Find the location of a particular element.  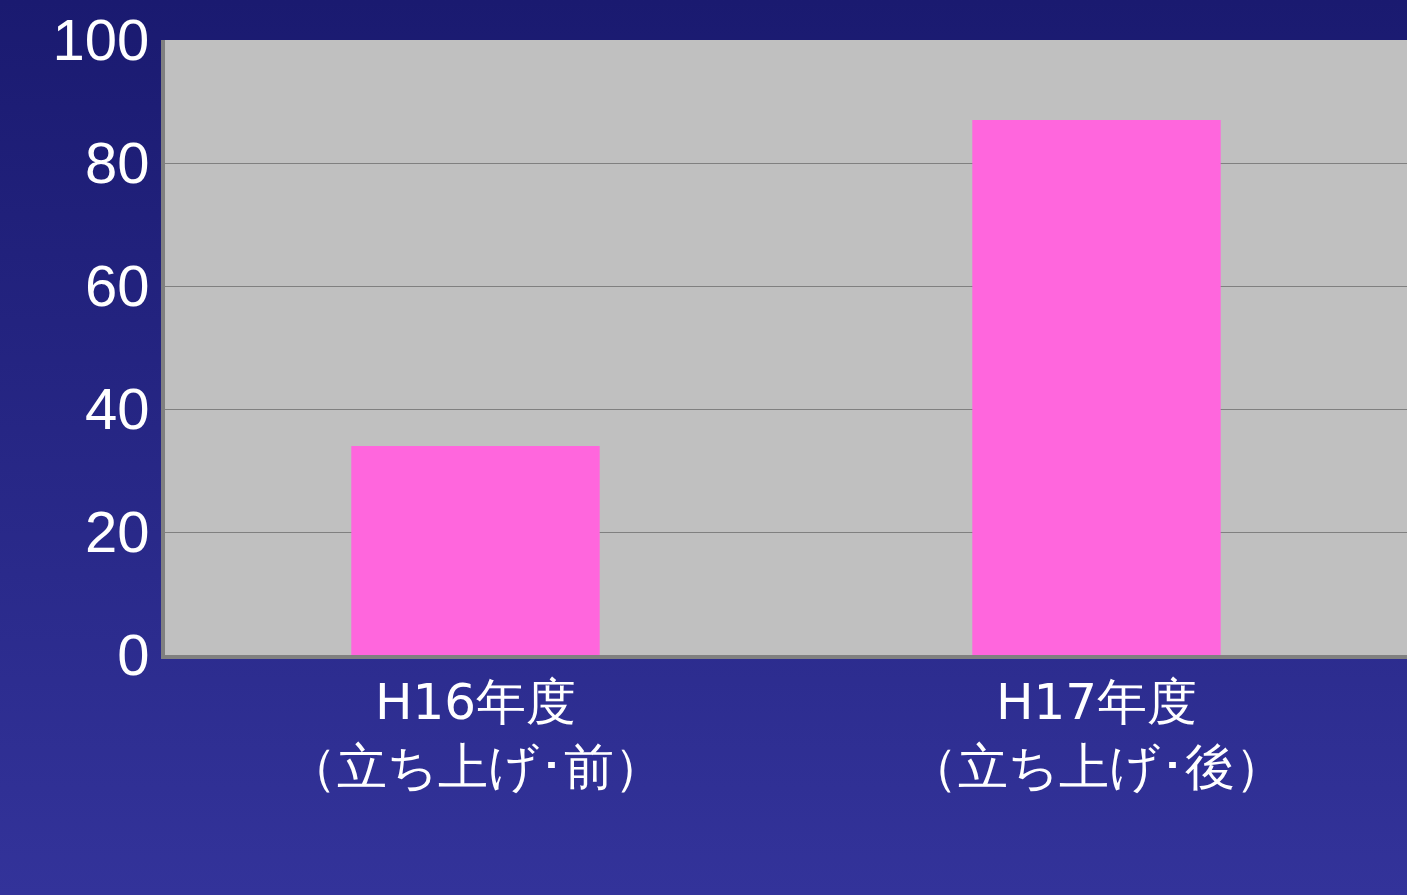

x-tick-label: H17年度（立ち上げ･後） is located at coordinates (1096, 734).